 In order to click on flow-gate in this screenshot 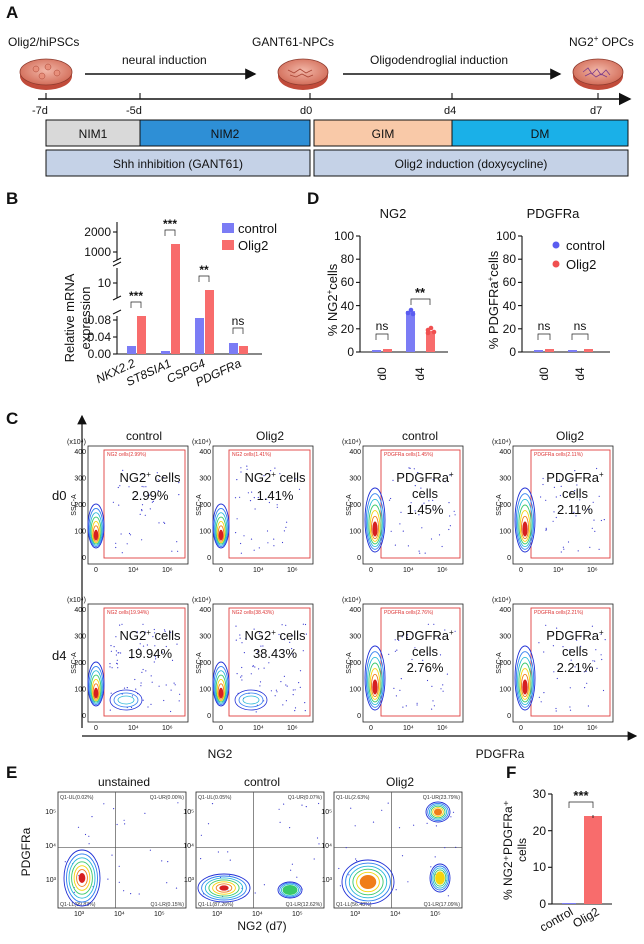, I will do `click(144, 504)`.